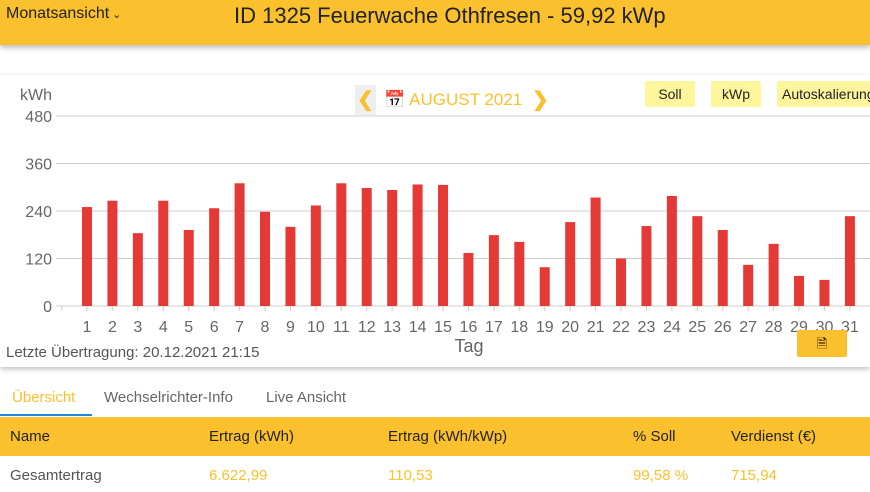  What do you see at coordinates (443, 327) in the screenshot?
I see `x-tick-label: 15` at bounding box center [443, 327].